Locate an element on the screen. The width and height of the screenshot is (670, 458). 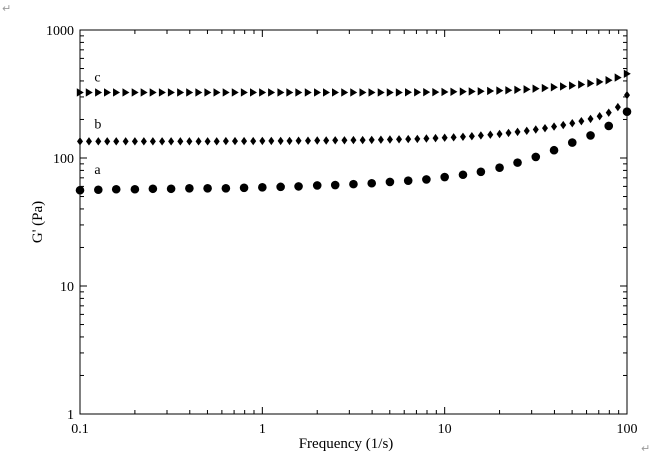
paragraph-mark-bottom: ↵ is located at coordinates (645, 448).